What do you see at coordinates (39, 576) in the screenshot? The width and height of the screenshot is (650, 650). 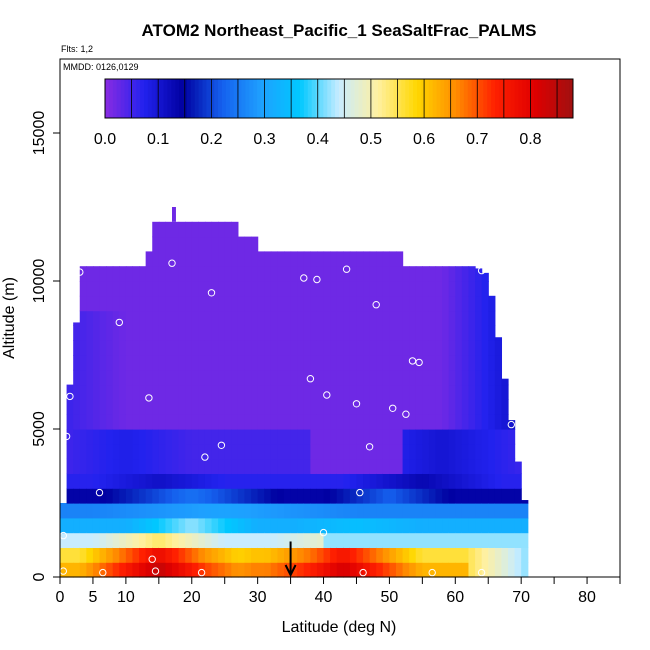 I see `y-tick-label: 0` at bounding box center [39, 576].